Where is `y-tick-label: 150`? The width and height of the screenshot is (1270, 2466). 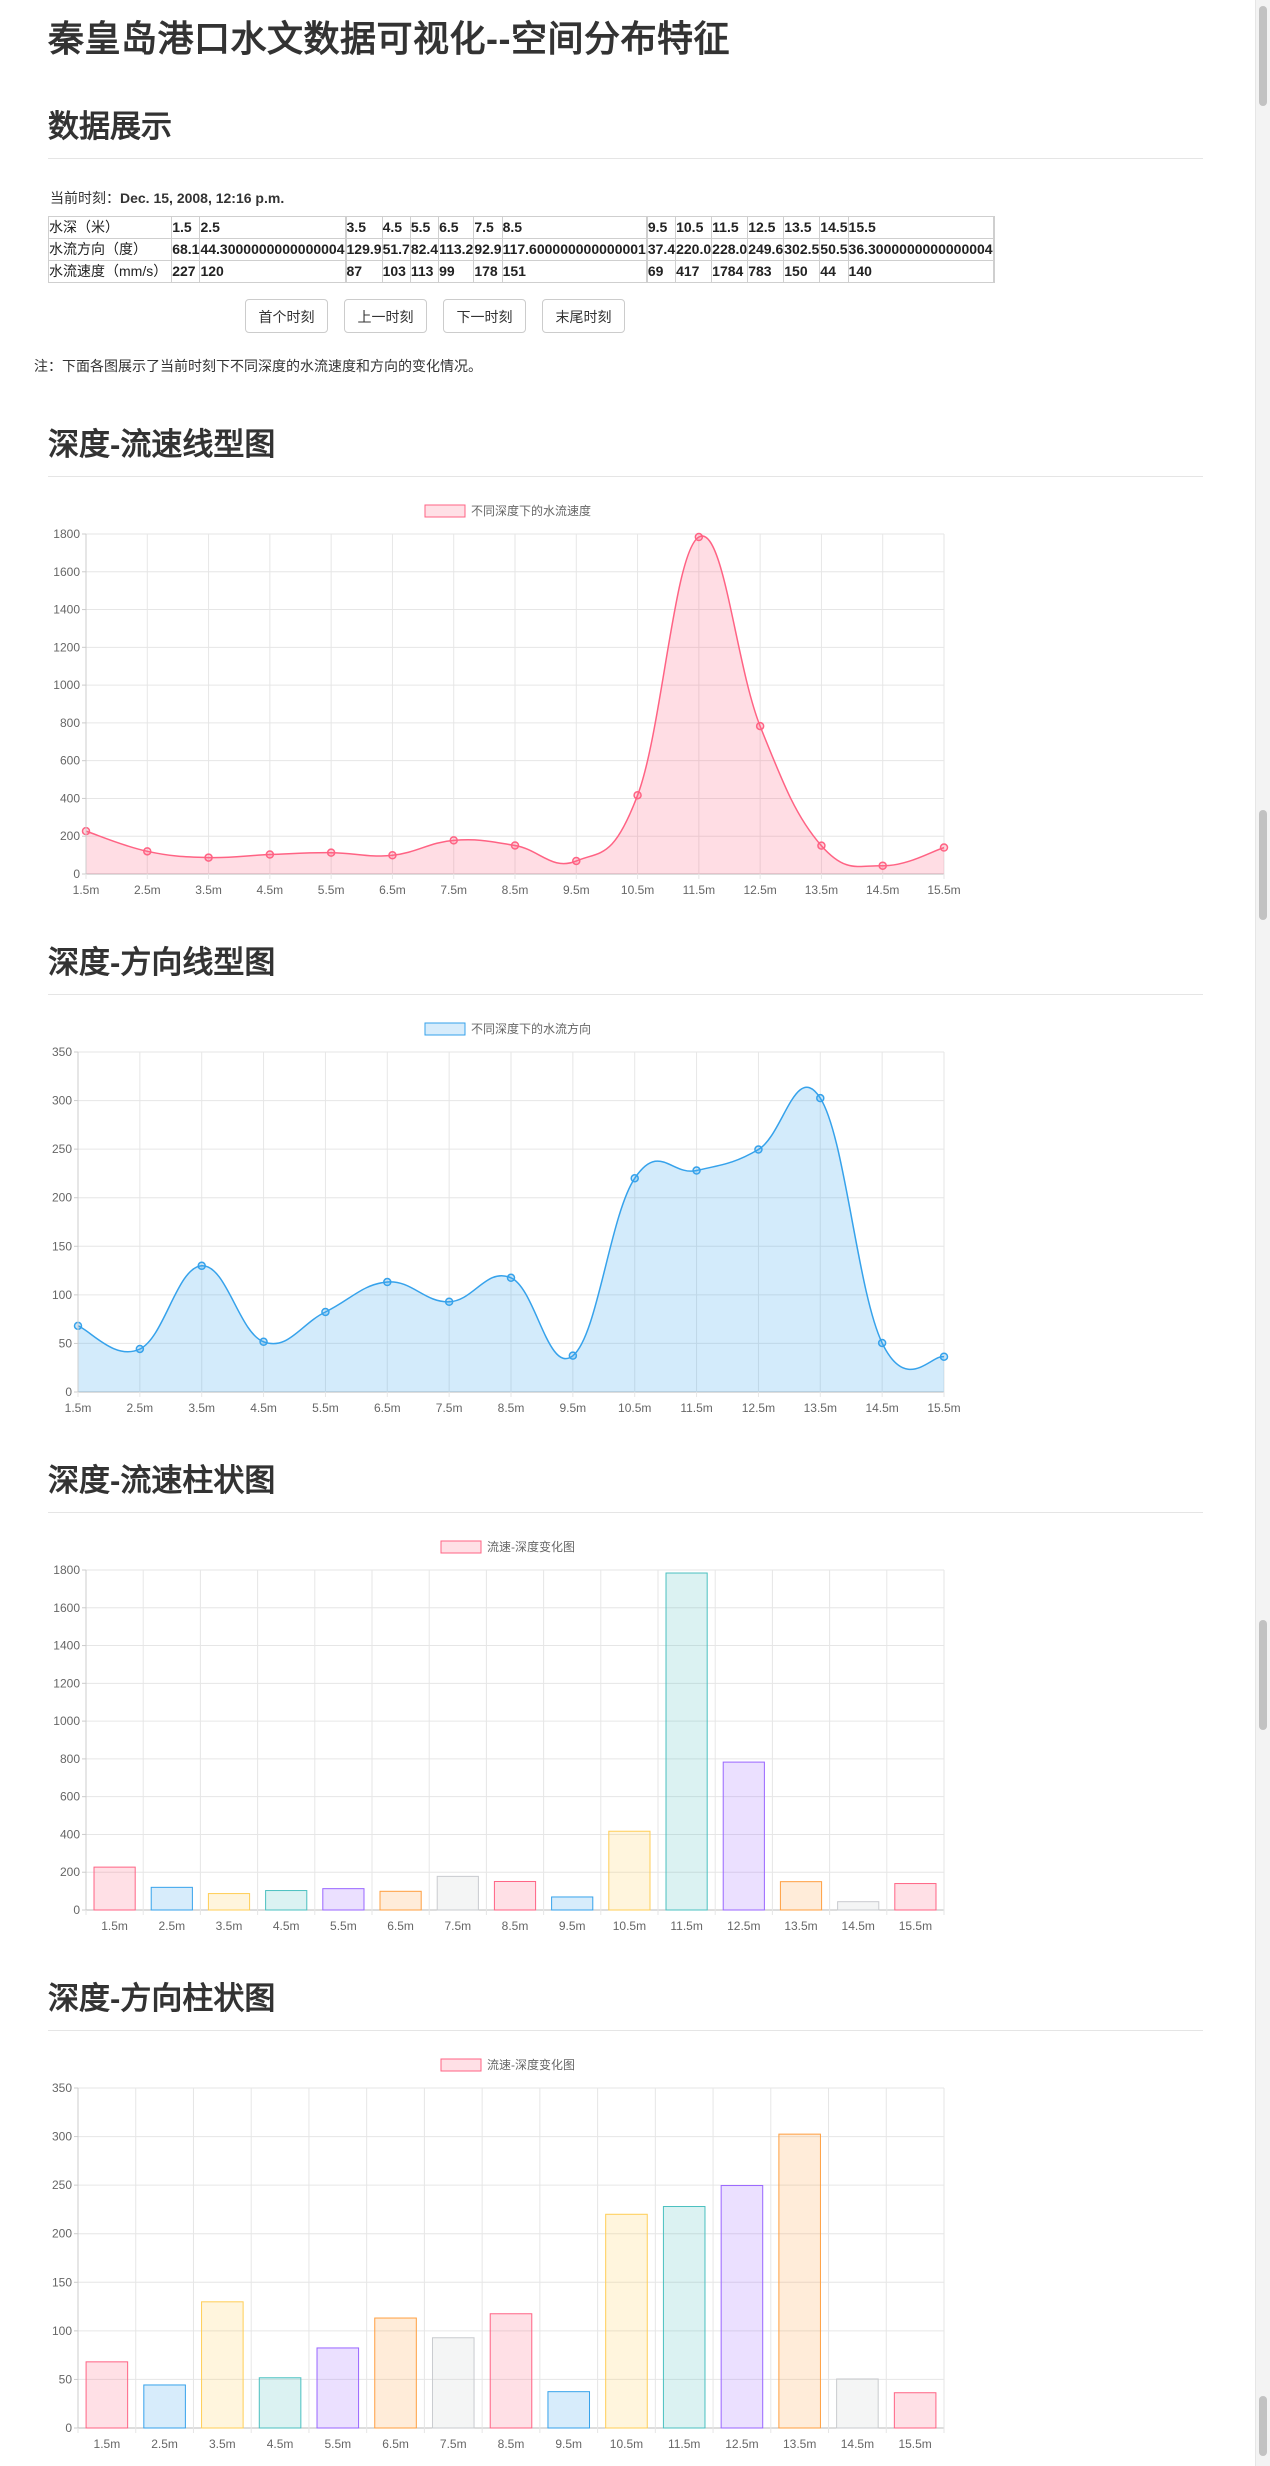
y-tick-label: 150 is located at coordinates (62, 1246).